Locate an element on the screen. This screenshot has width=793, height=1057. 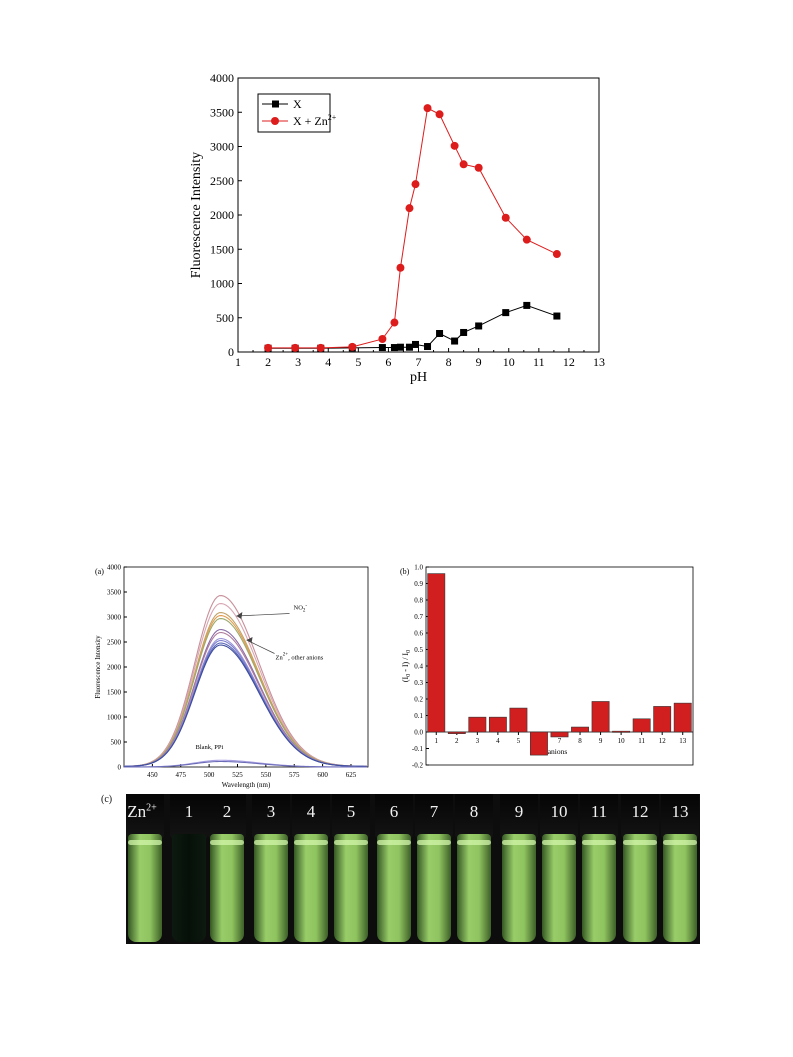
vial-label: 4 is located at coordinates (311, 811).